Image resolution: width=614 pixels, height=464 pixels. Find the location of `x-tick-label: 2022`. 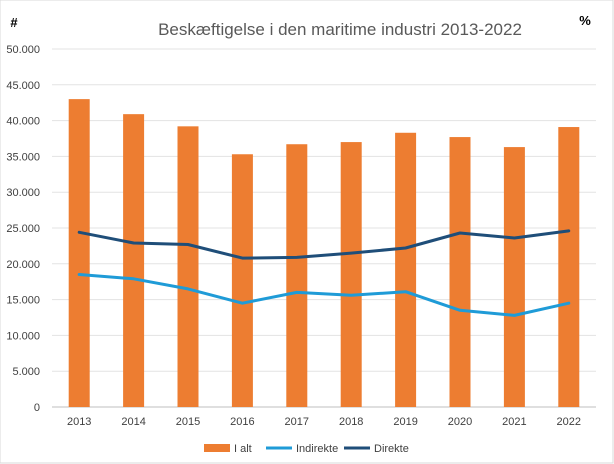

x-tick-label: 2022 is located at coordinates (569, 422).